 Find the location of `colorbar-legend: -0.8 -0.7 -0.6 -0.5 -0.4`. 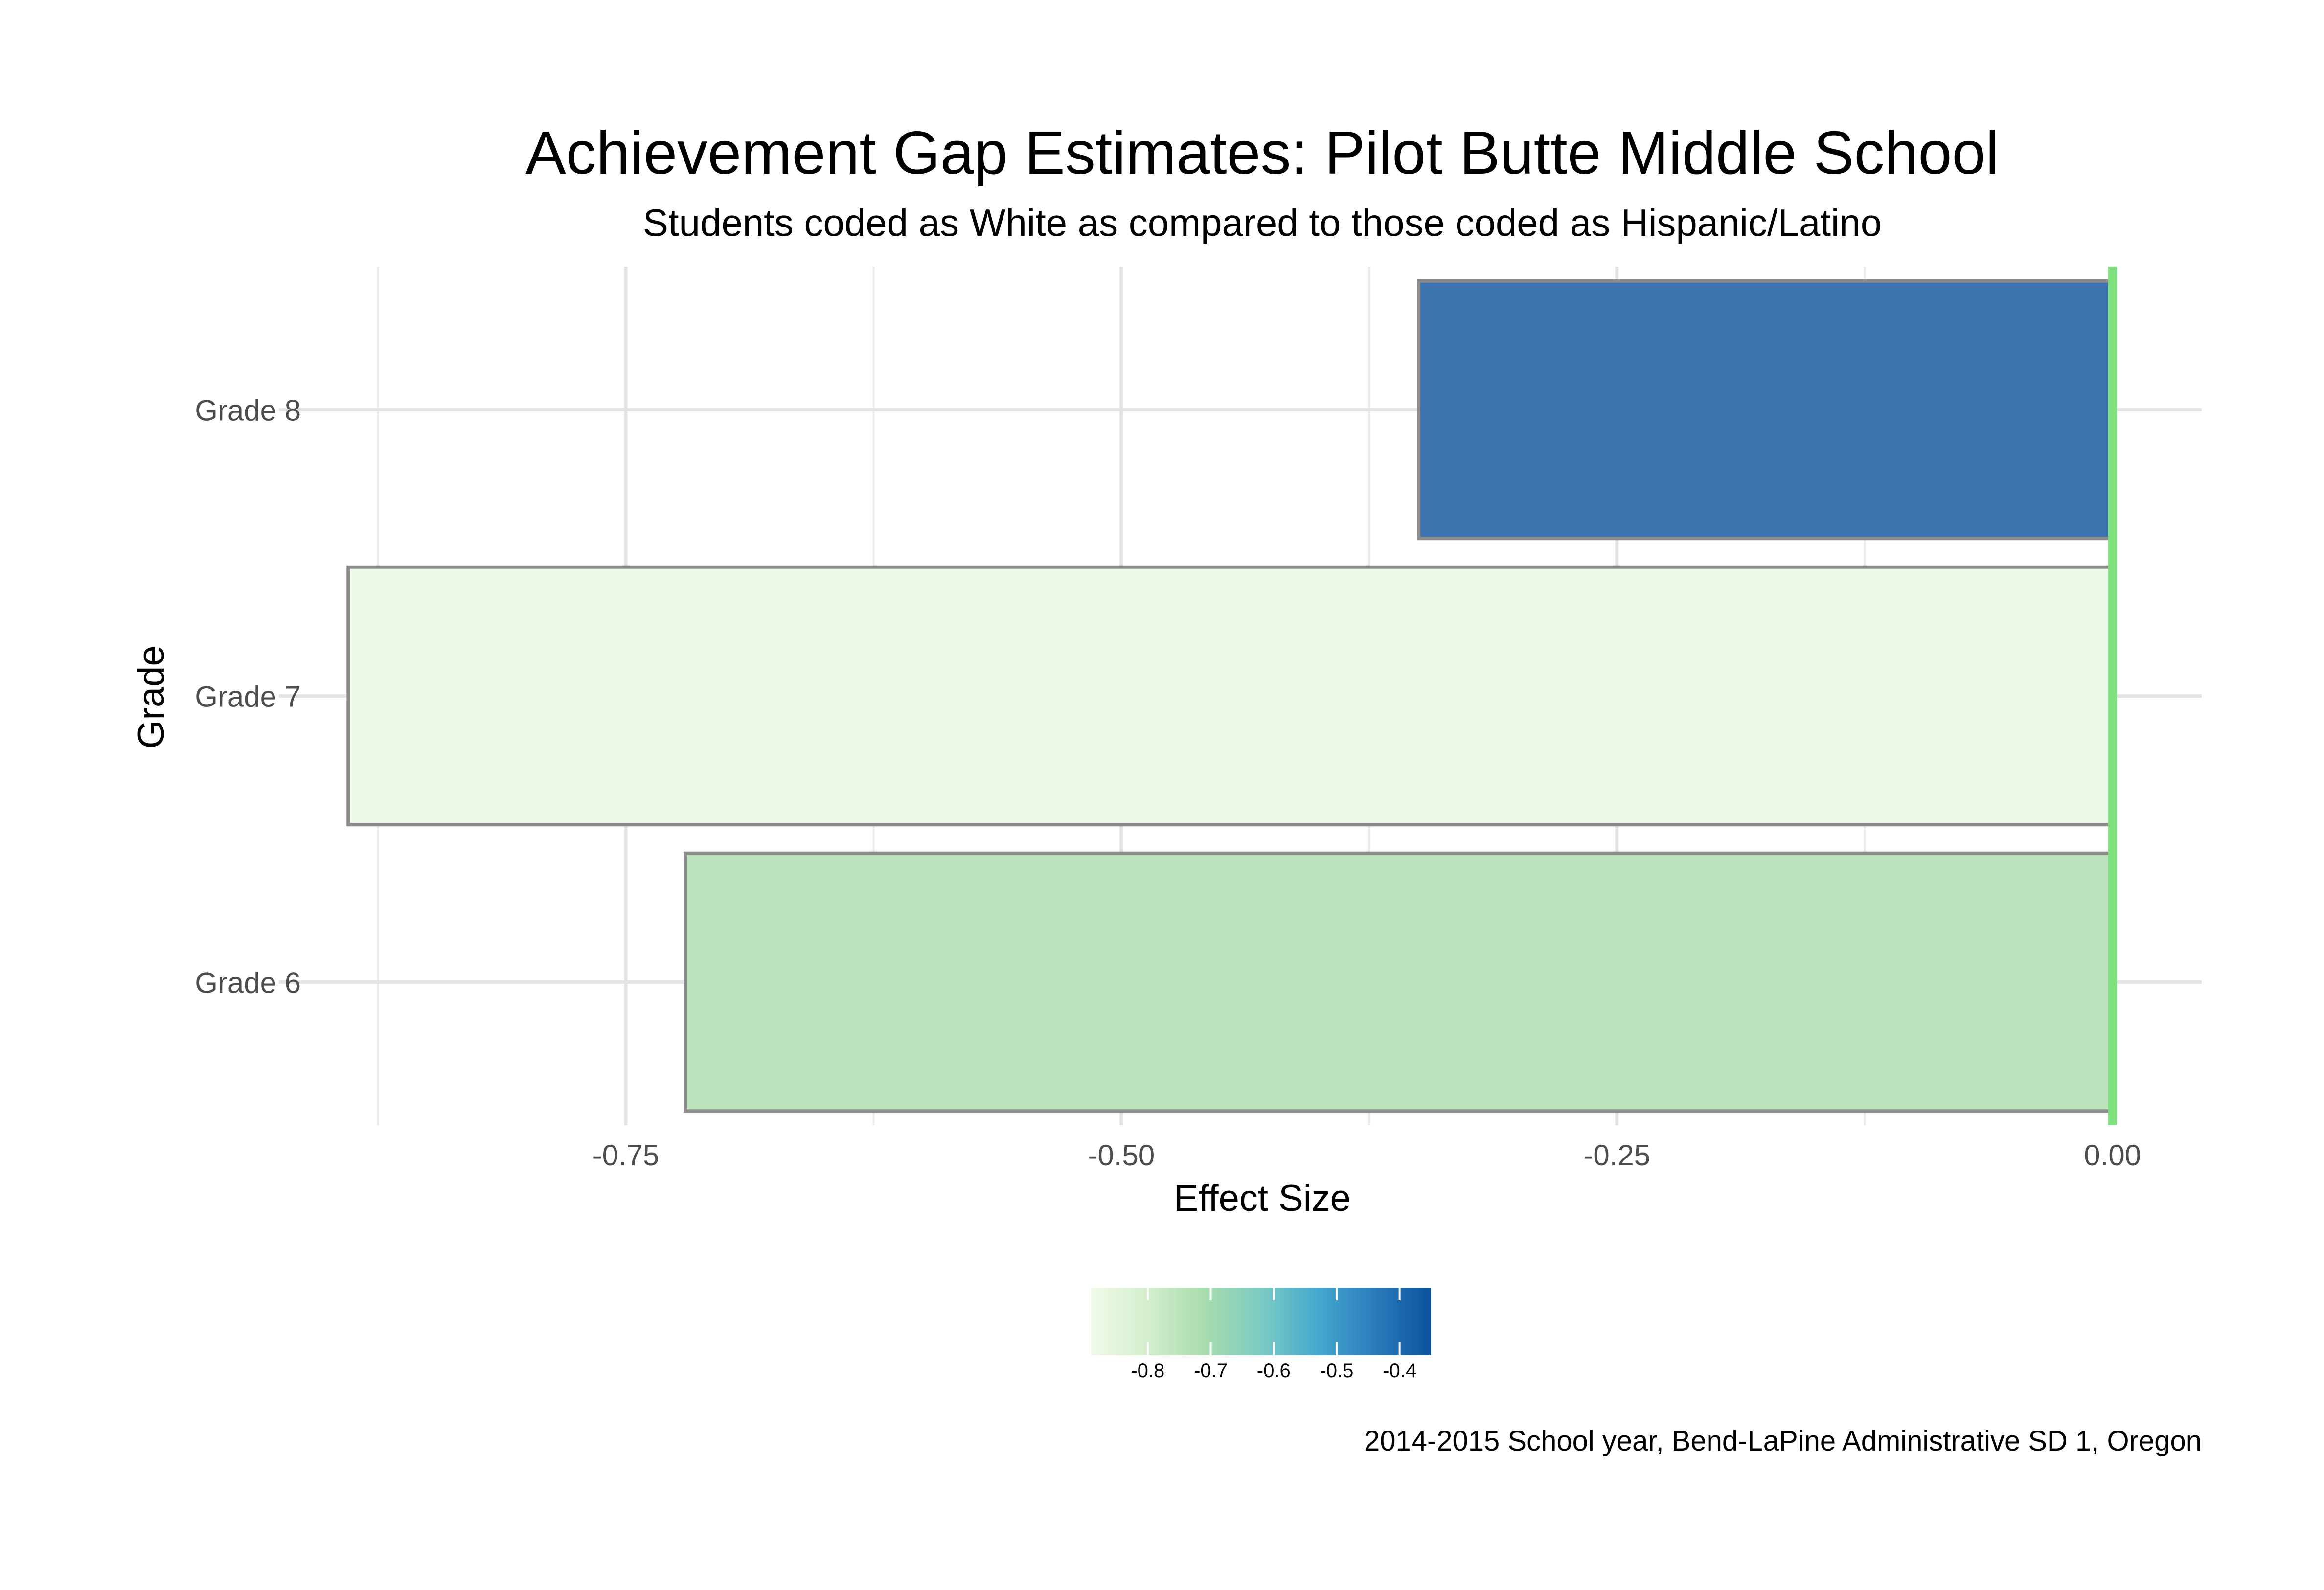

colorbar-legend: -0.8 -0.7 -0.6 -0.5 -0.4 is located at coordinates (1261, 1335).